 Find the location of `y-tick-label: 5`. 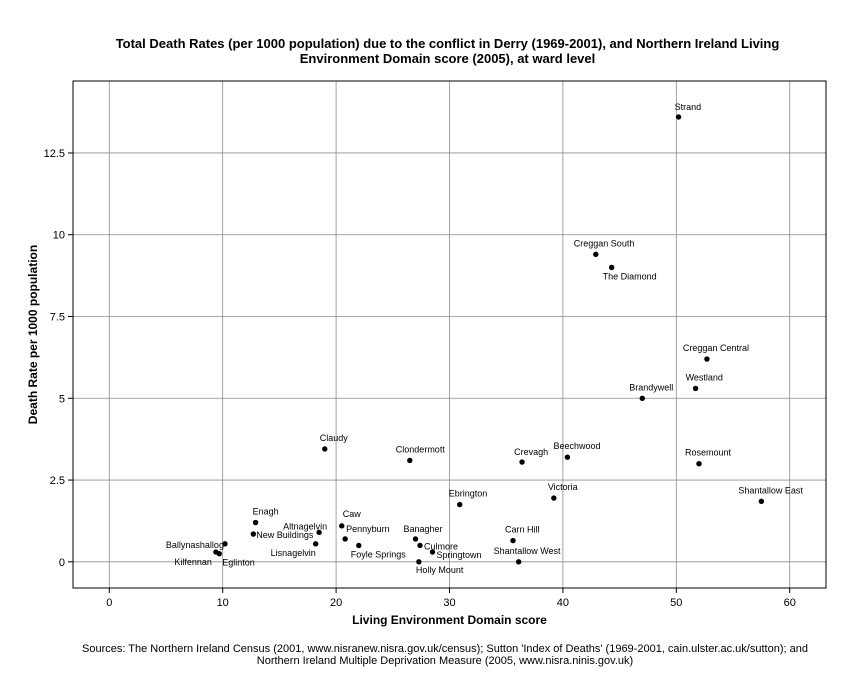

y-tick-label: 5 is located at coordinates (62, 399).